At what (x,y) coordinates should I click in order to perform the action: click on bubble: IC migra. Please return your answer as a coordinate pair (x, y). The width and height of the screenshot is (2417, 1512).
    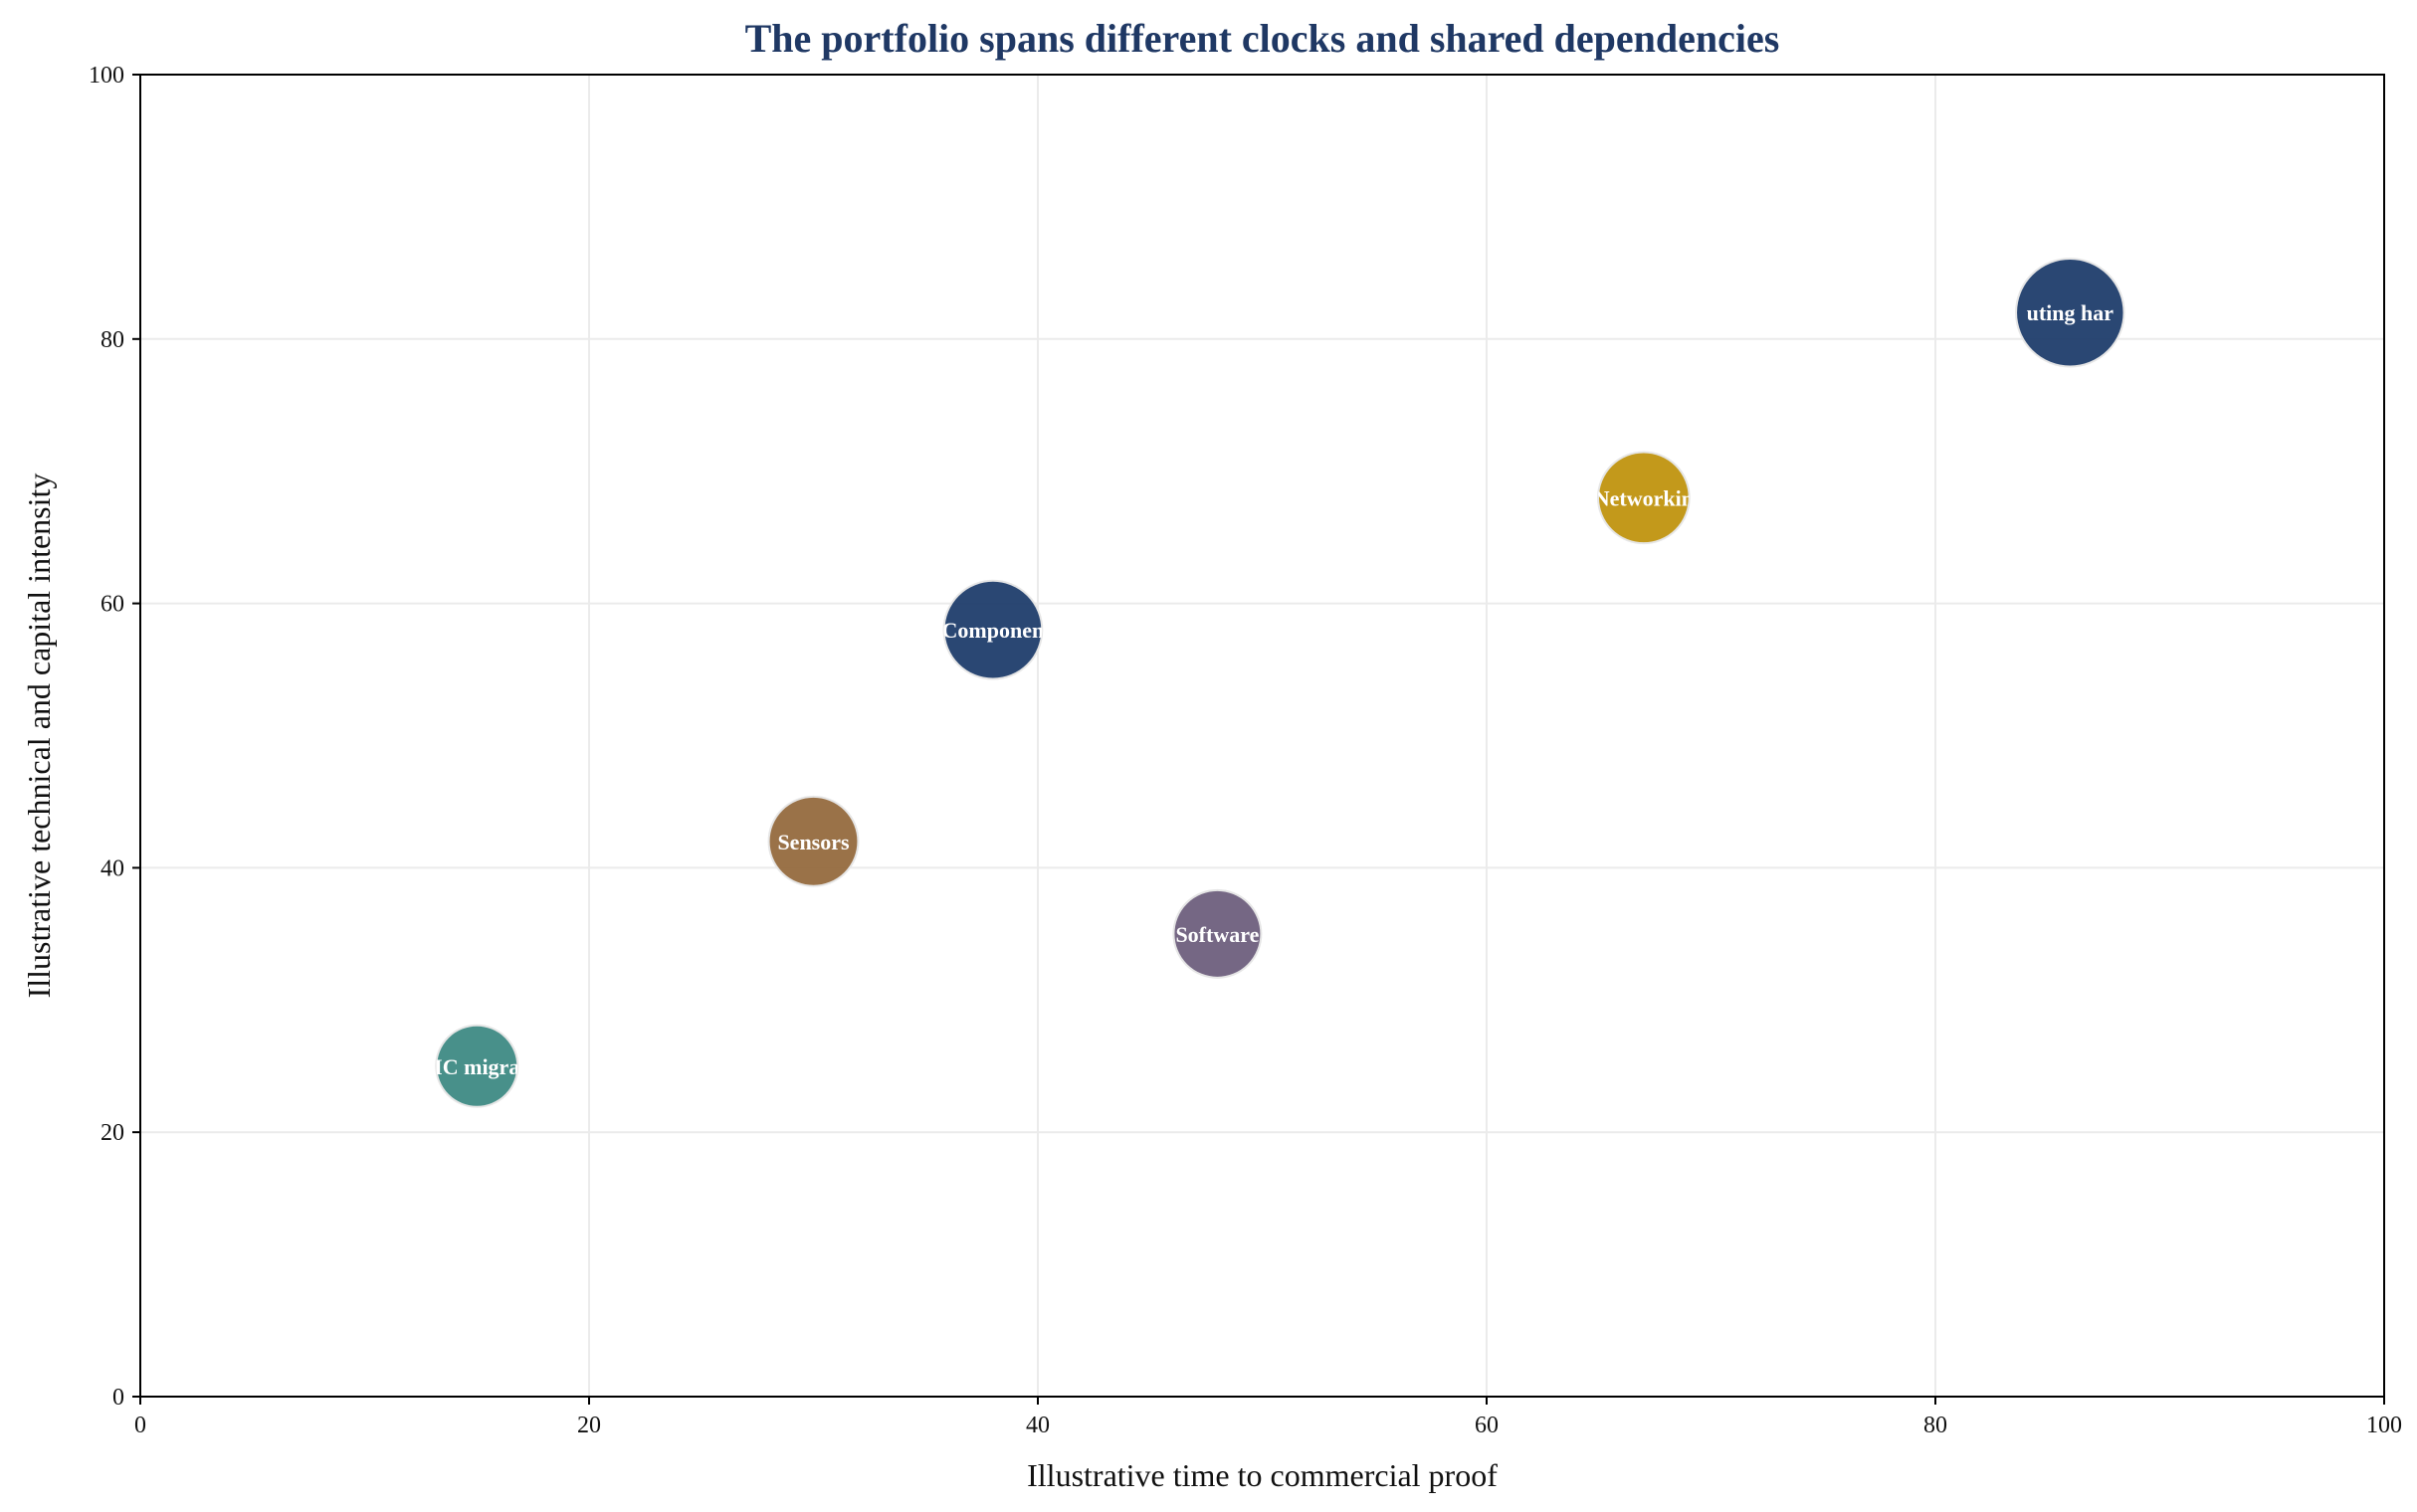
    Looking at the image, I should click on (476, 1066).